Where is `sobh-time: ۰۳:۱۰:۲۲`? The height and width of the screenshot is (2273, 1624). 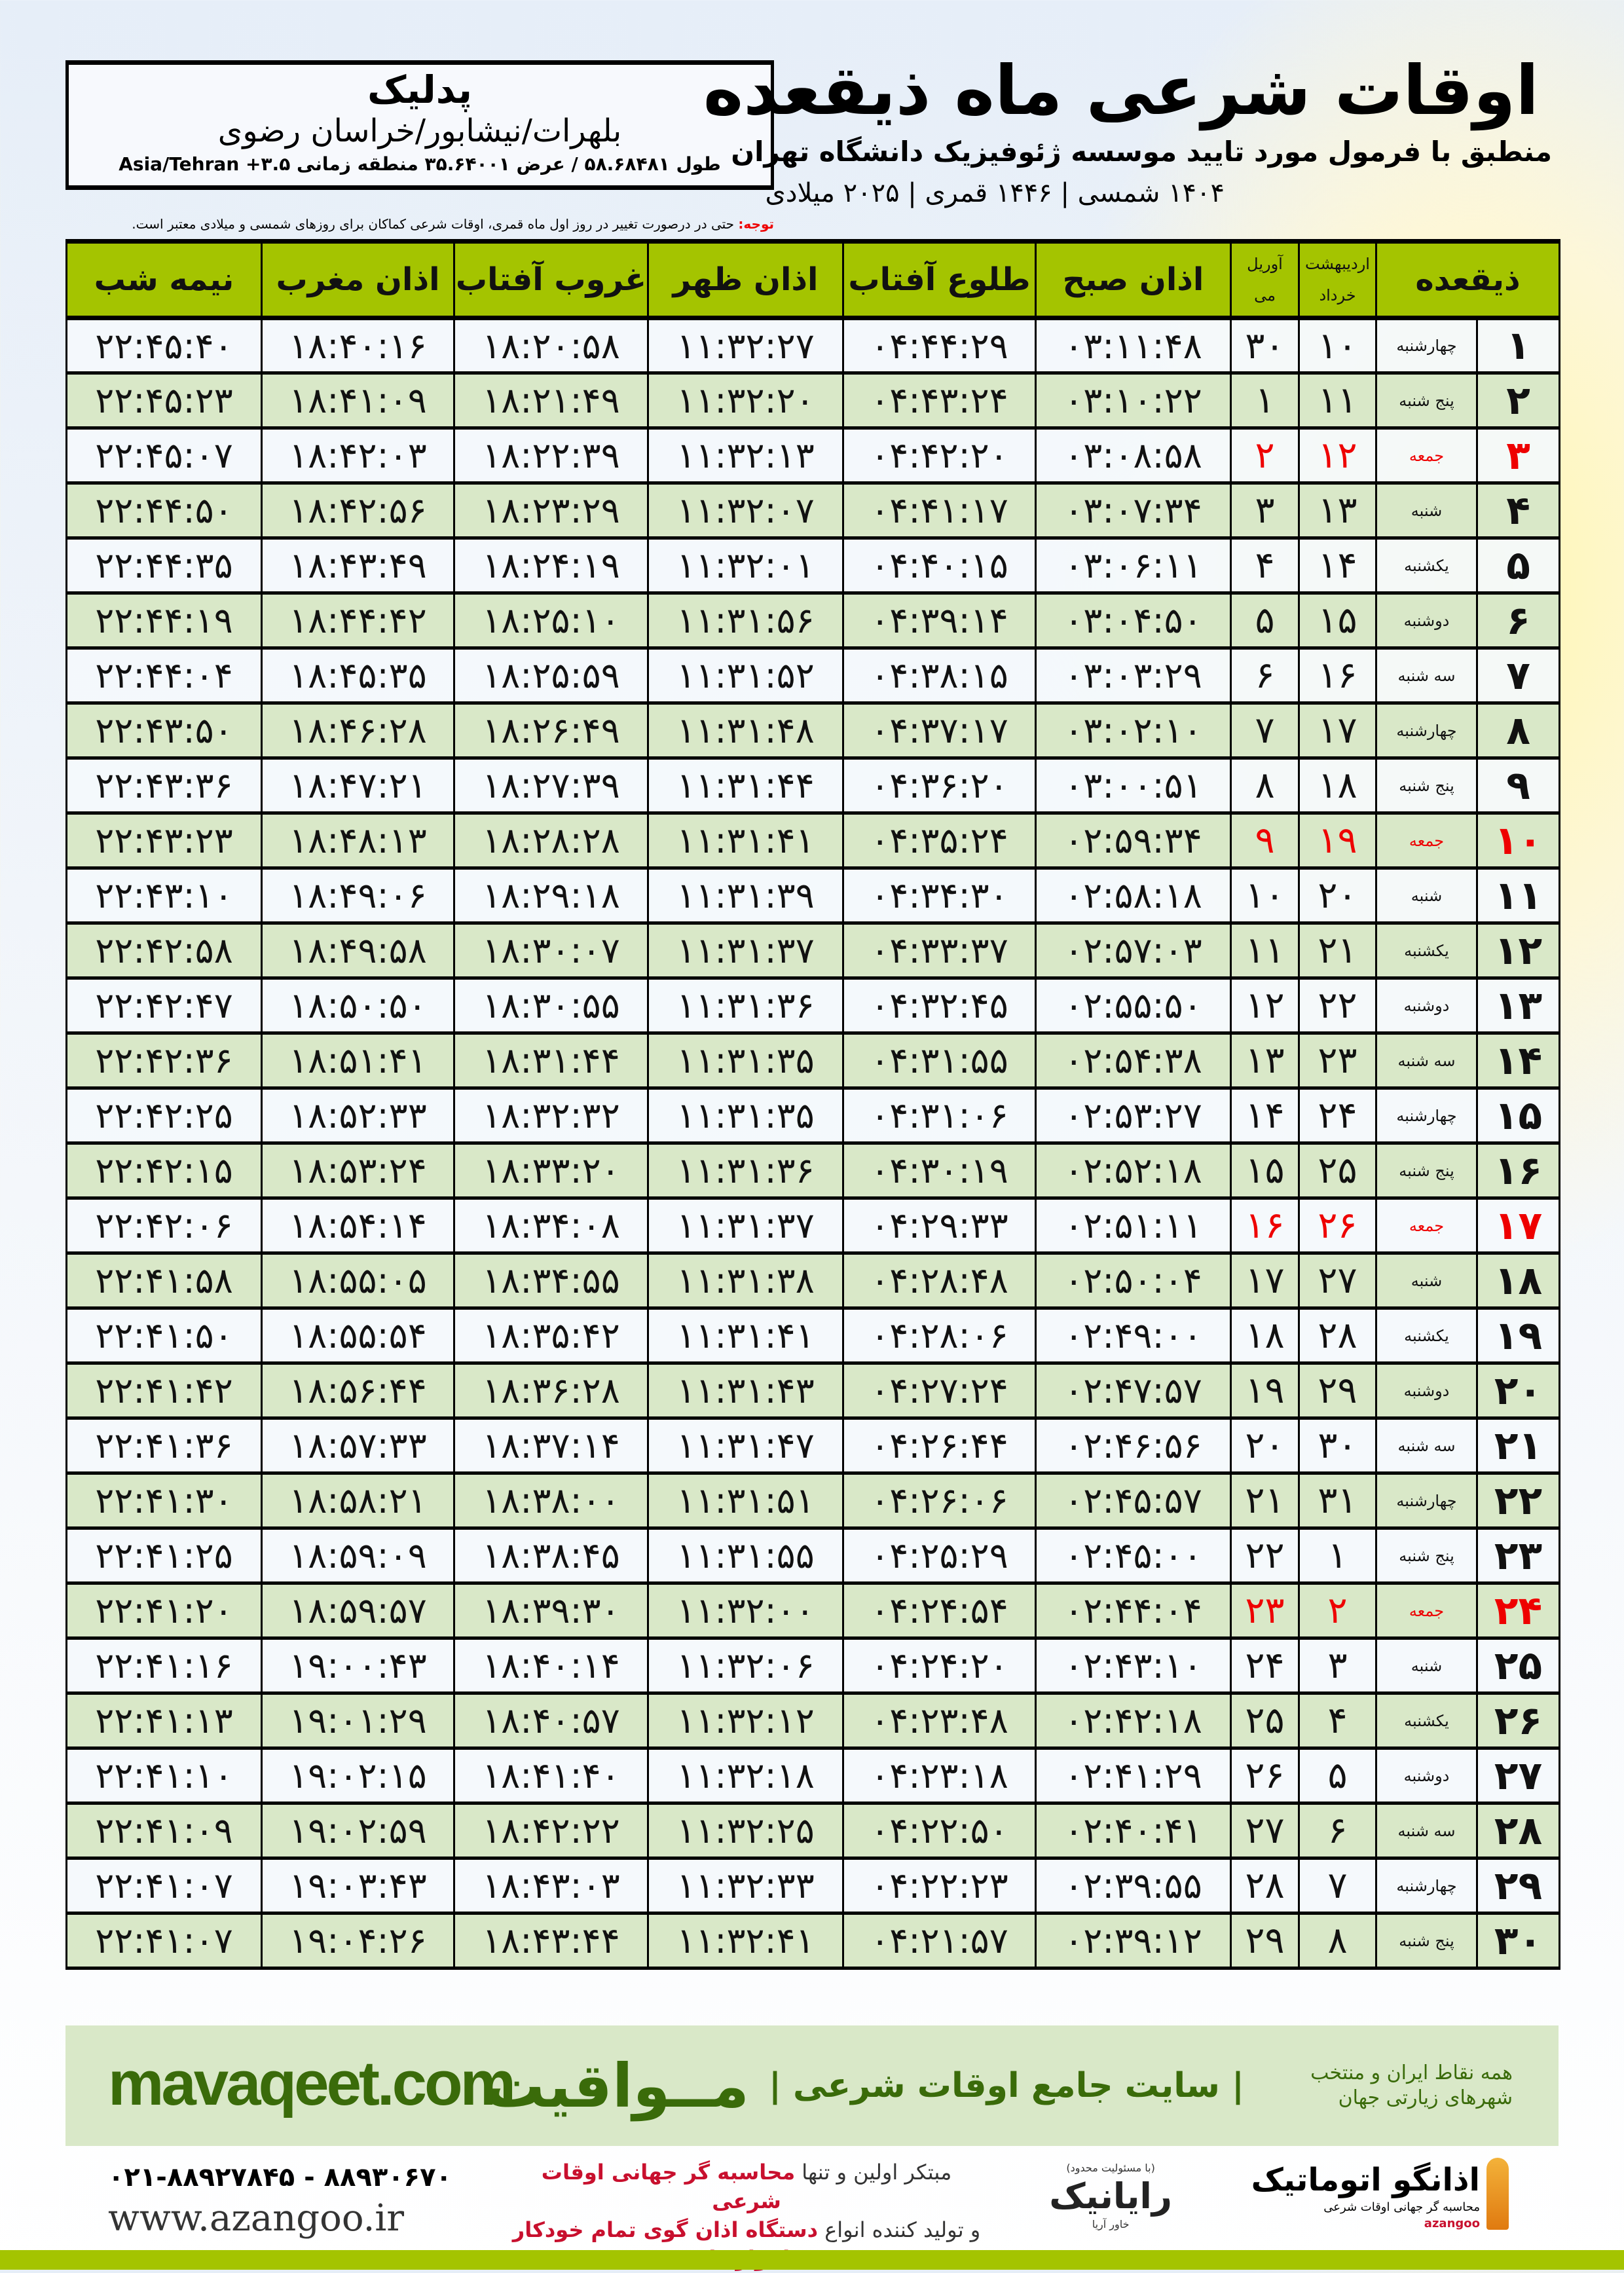 sobh-time: ۰۳:۱۰:۲۲ is located at coordinates (1133, 400).